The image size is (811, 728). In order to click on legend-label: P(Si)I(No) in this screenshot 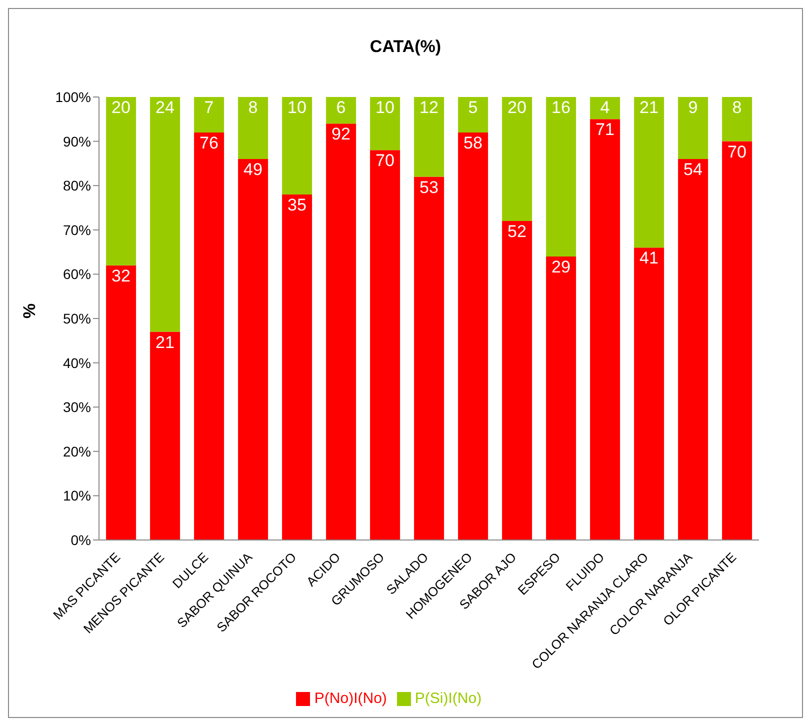, I will do `click(448, 698)`.